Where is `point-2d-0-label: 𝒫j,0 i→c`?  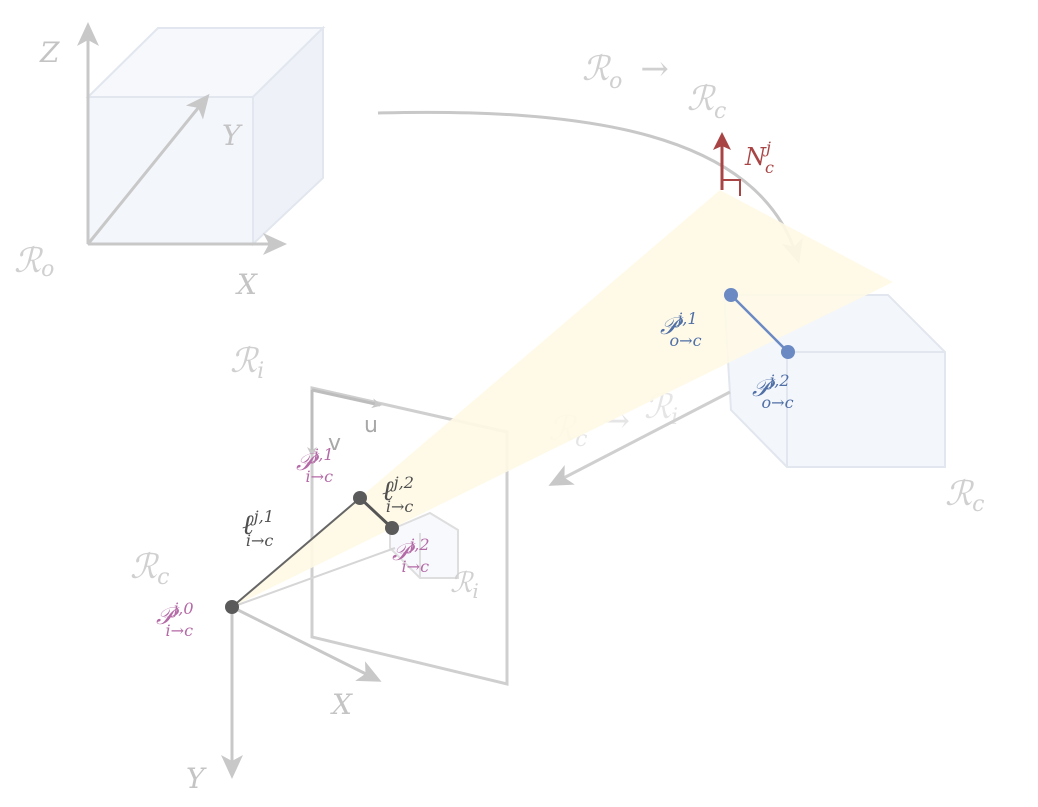
point-2d-0-label: 𝒫j,0 i→c is located at coordinates (175, 619).